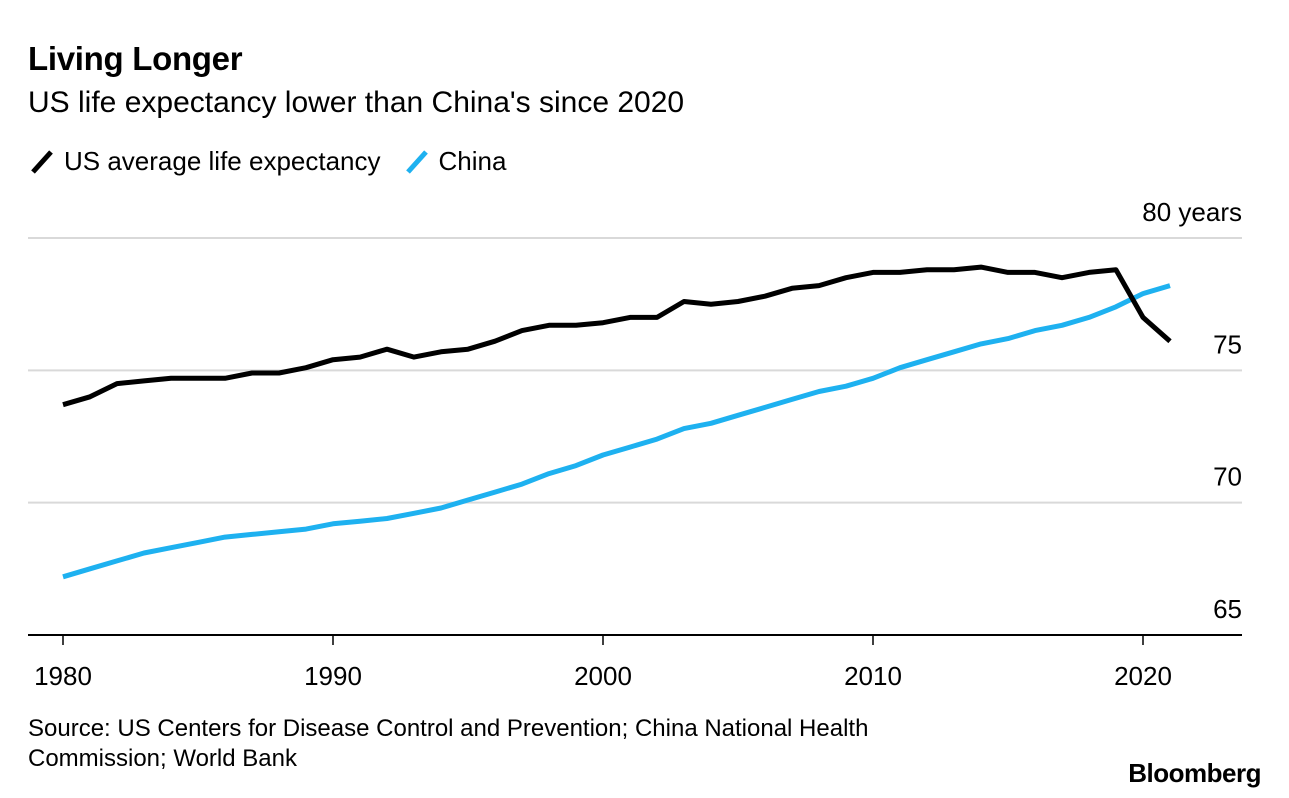 This screenshot has height=798, width=1289. Describe the element at coordinates (1227, 344) in the screenshot. I see `y-tick-label: 75` at that location.